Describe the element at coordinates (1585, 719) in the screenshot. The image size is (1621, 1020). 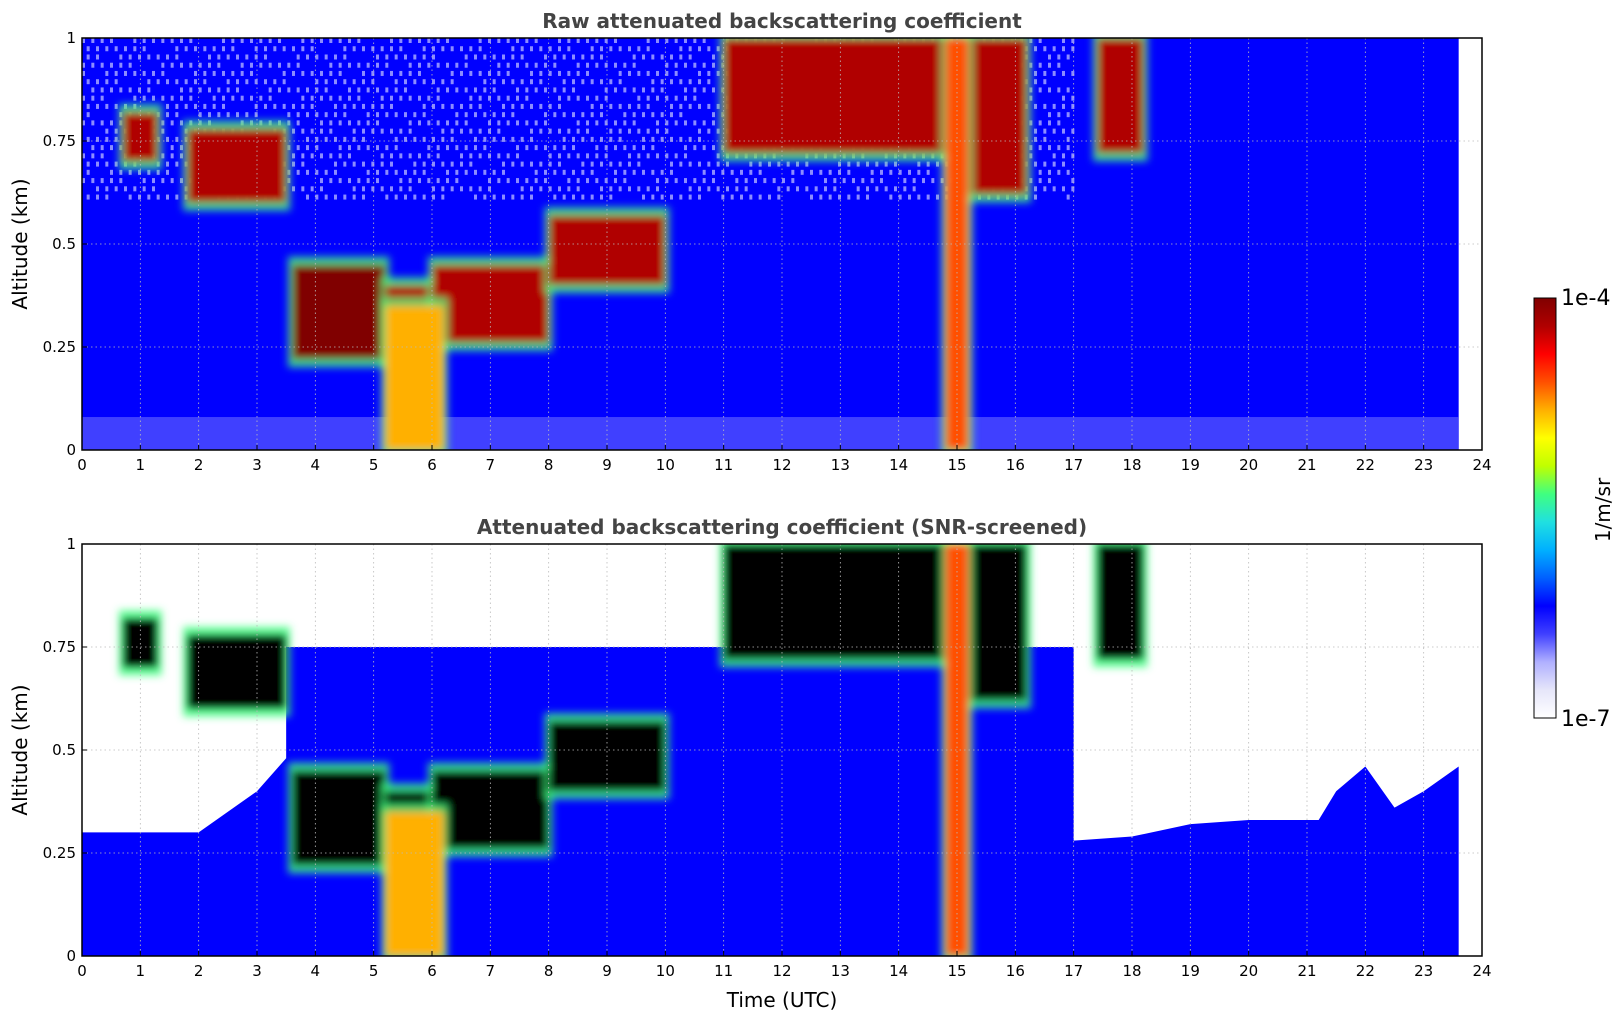
I see `colorbar-min-label: 1e-7` at that location.